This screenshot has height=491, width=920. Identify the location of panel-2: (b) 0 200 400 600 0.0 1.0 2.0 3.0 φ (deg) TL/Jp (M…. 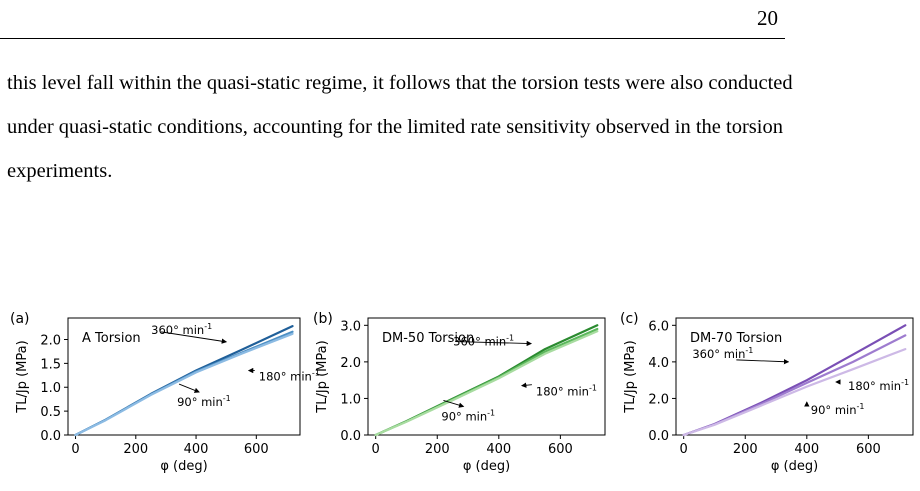
(459, 392).